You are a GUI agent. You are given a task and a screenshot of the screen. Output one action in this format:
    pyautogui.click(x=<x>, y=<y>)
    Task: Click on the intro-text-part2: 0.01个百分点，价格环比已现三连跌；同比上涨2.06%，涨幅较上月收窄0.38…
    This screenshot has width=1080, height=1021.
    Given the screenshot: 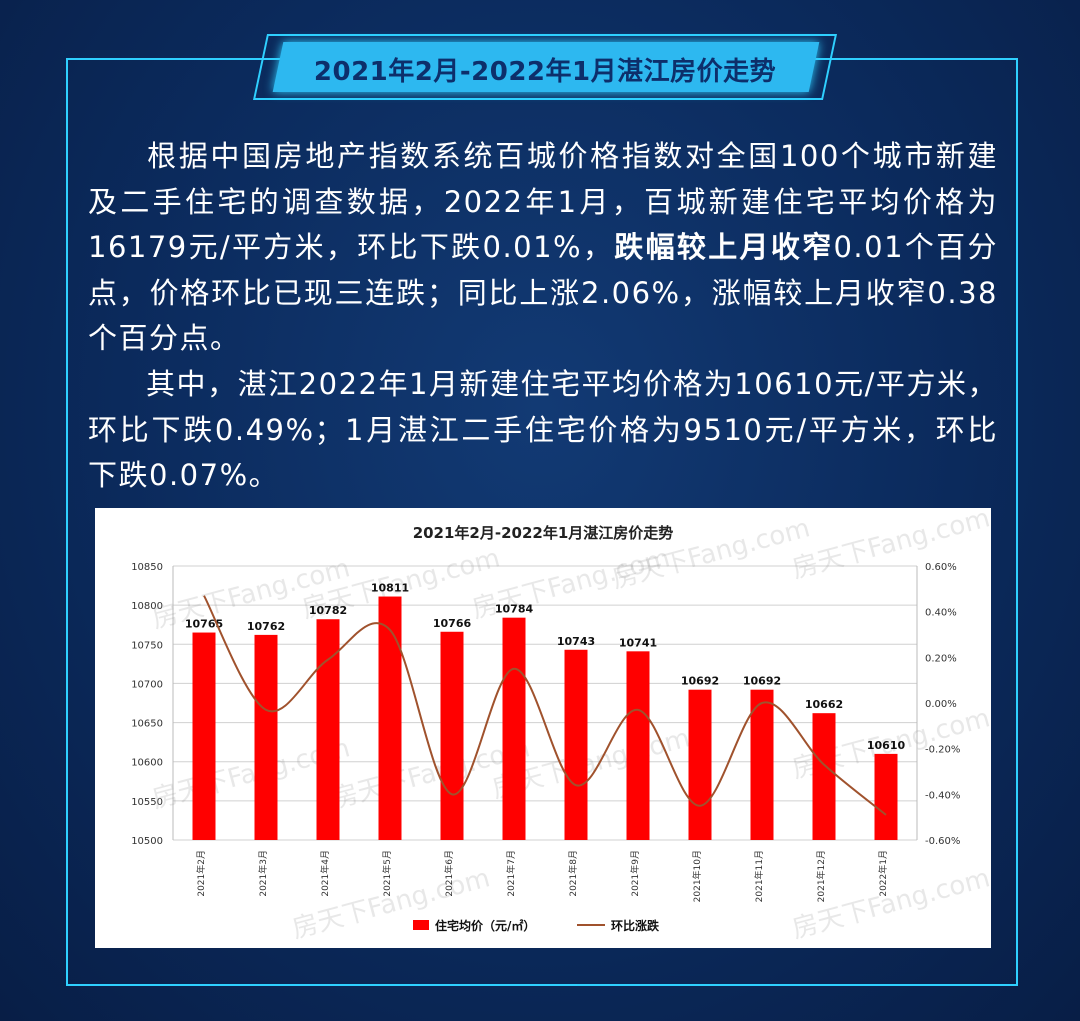 What is the action you would take?
    pyautogui.click(x=543, y=292)
    